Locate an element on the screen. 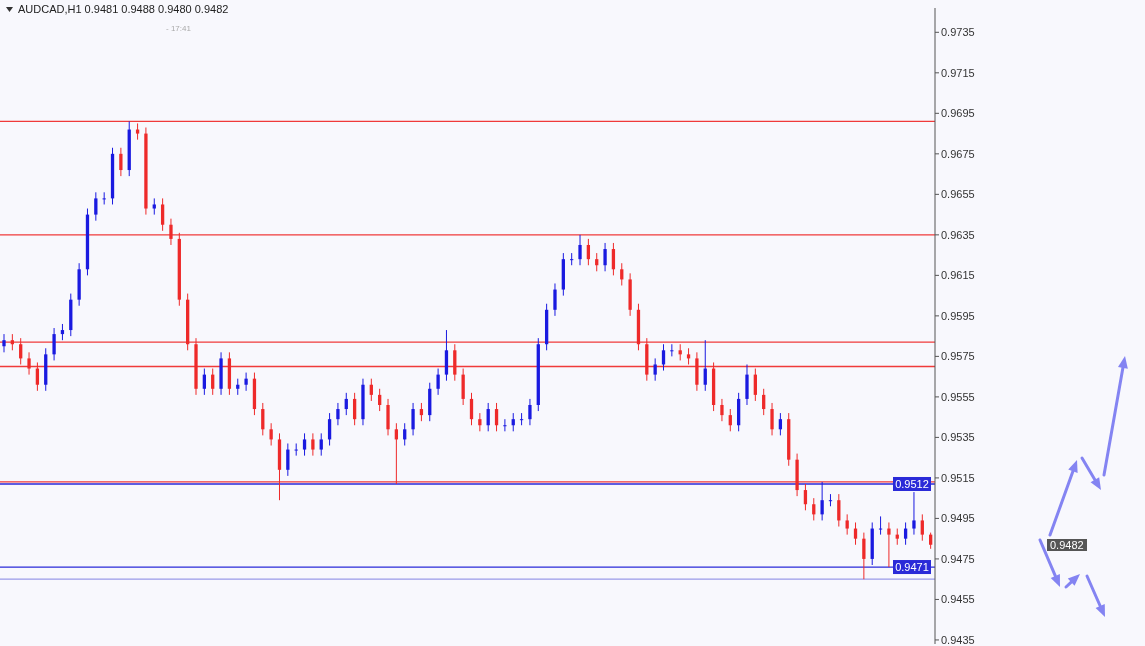 The width and height of the screenshot is (1145, 646). annotation: - 17:41 is located at coordinates (178, 28).